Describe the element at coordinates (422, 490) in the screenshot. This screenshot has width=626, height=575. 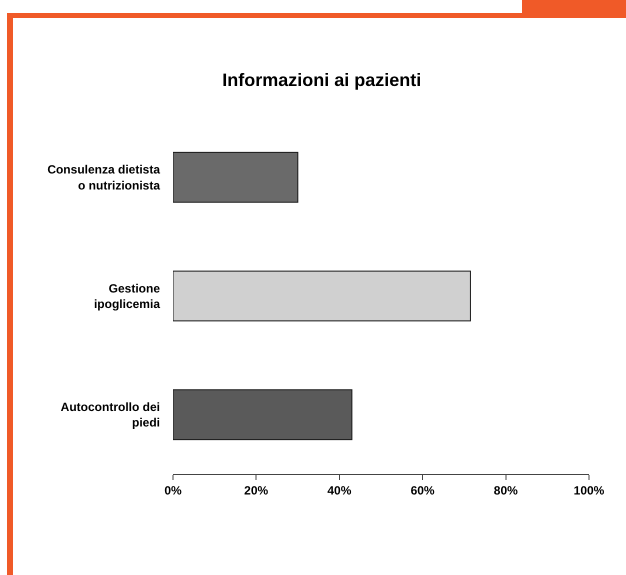
I see `x-tick-label: 60%` at that location.